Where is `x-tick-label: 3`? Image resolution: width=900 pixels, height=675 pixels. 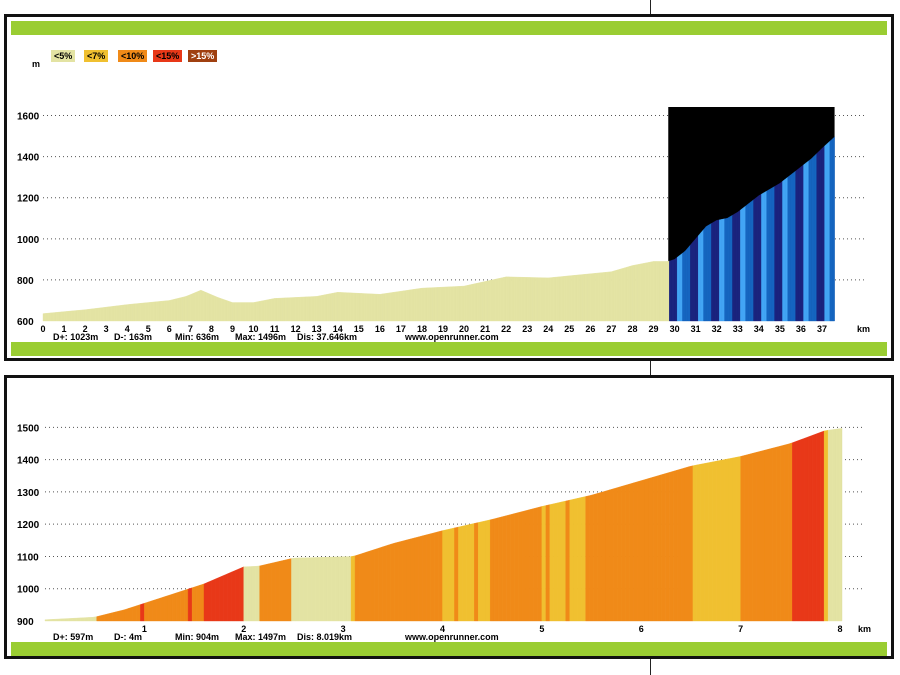 x-tick-label: 3 is located at coordinates (106, 329).